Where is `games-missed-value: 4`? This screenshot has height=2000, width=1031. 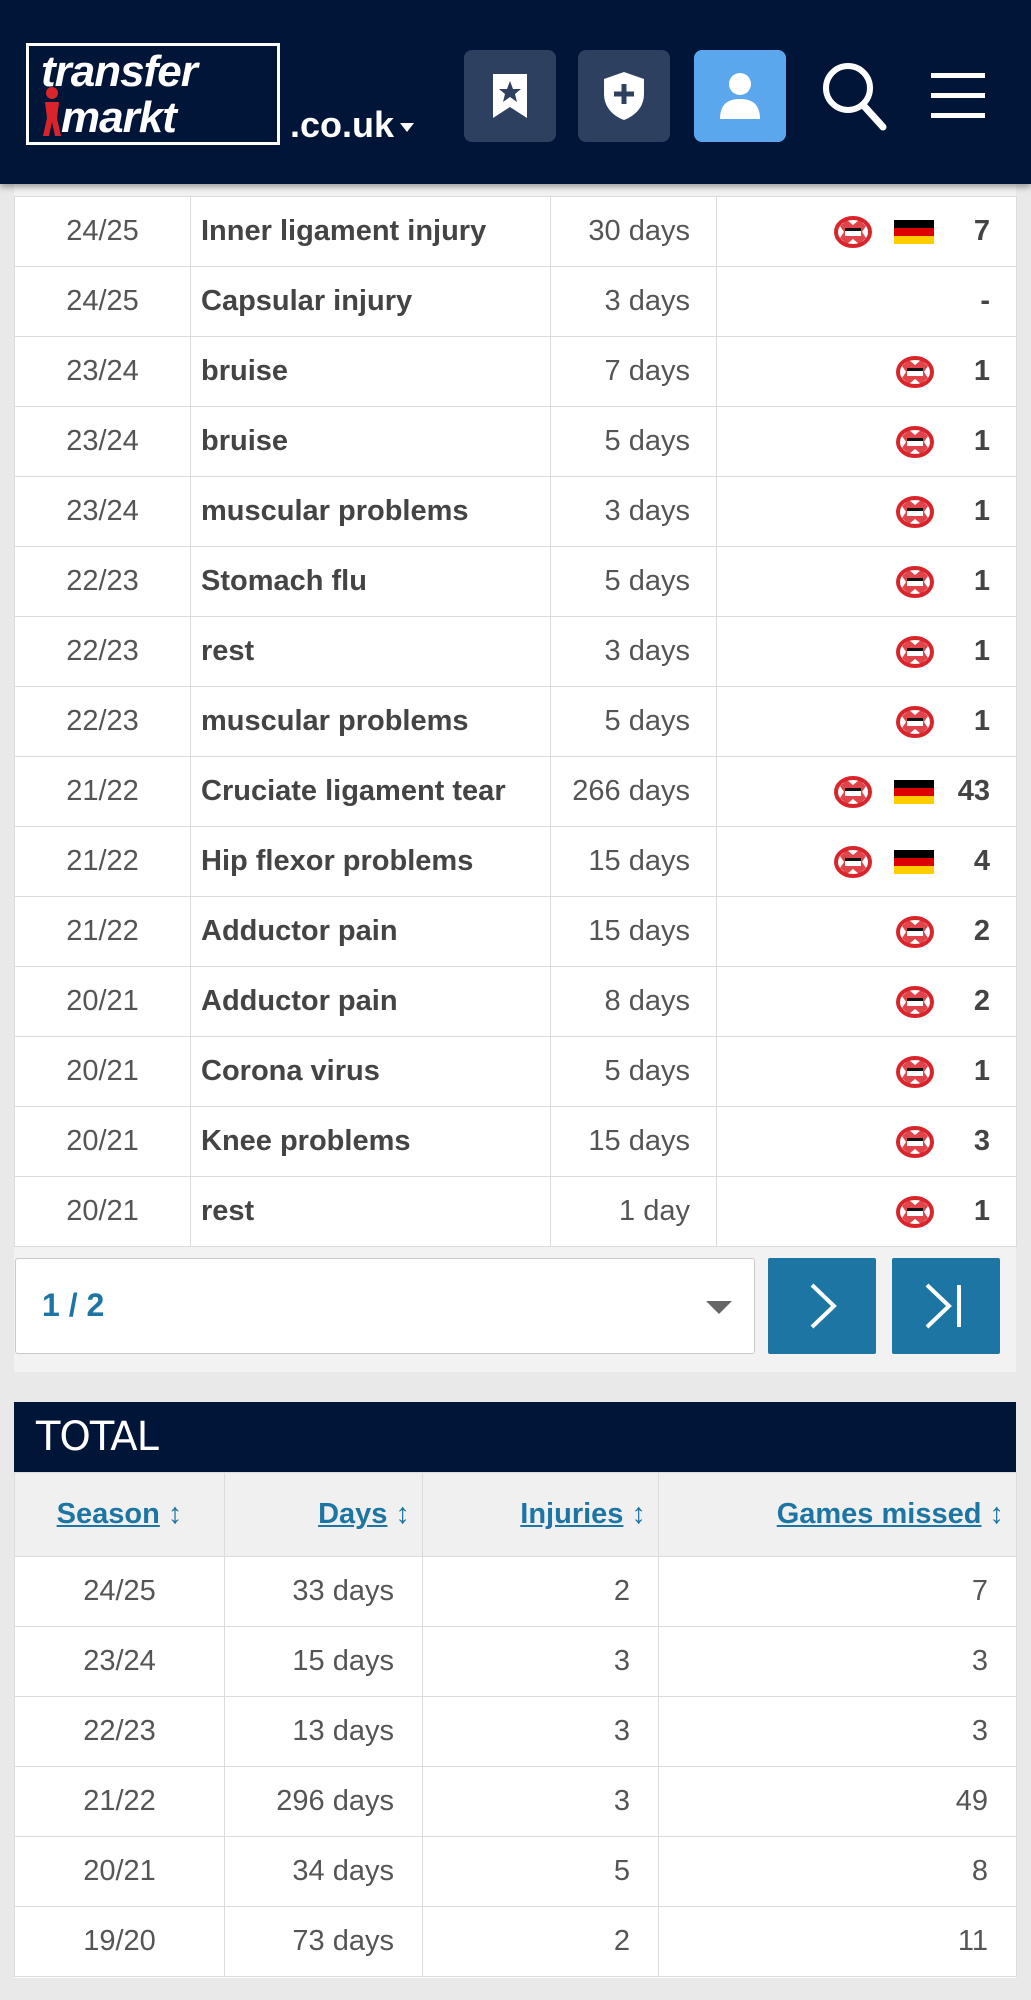 games-missed-value: 4 is located at coordinates (981, 861).